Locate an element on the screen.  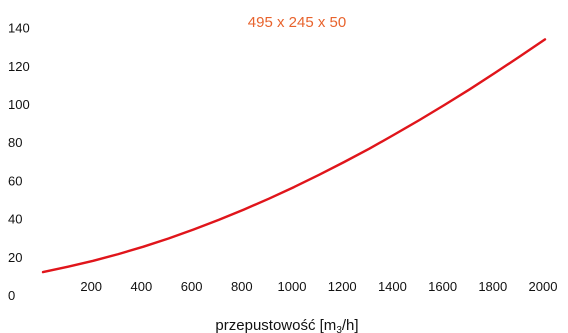
y-tick-label: 40 is located at coordinates (15, 219).